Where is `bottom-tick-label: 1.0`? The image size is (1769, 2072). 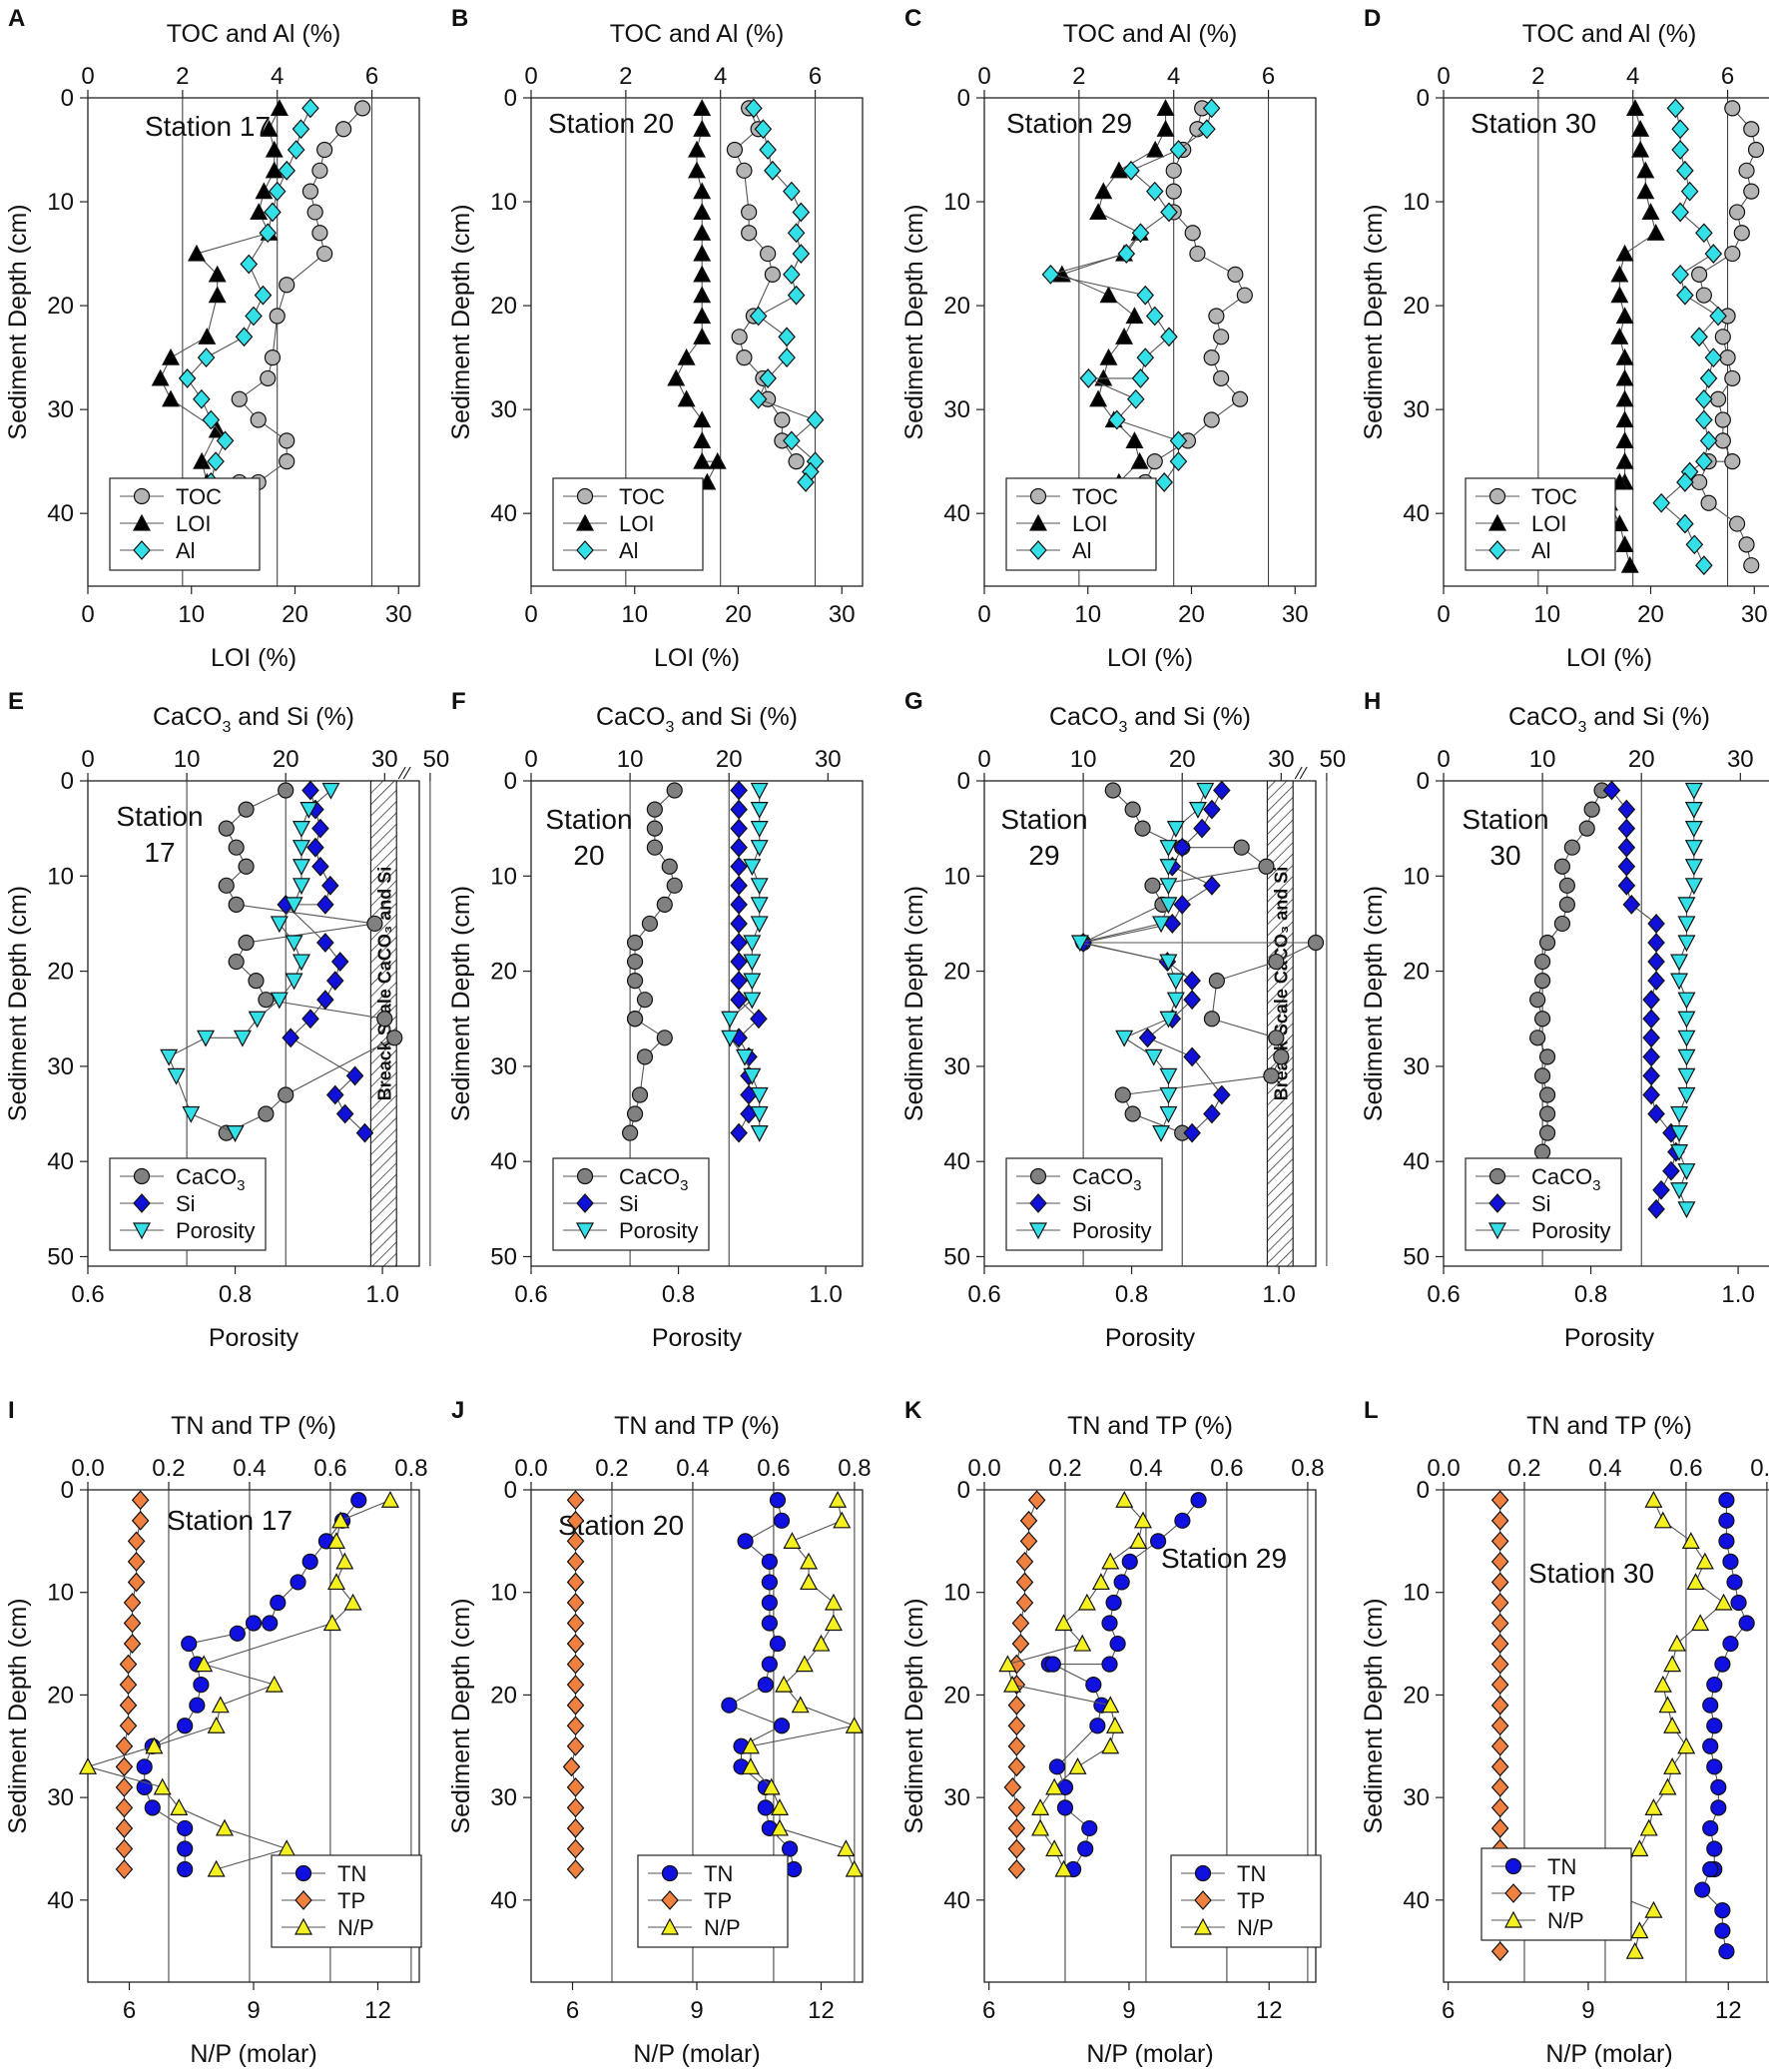 bottom-tick-label: 1.0 is located at coordinates (825, 1294).